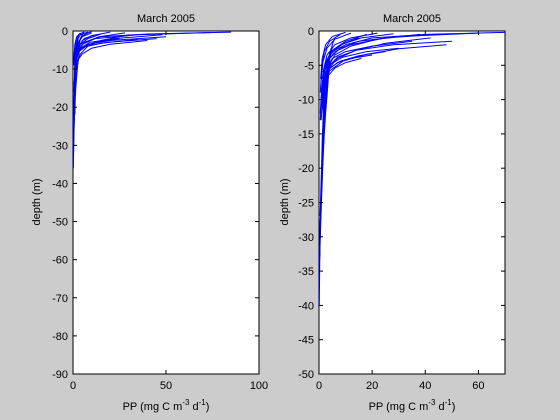 The image size is (560, 420). I want to click on left-xlabel-exp1: -3, so click(186, 402).